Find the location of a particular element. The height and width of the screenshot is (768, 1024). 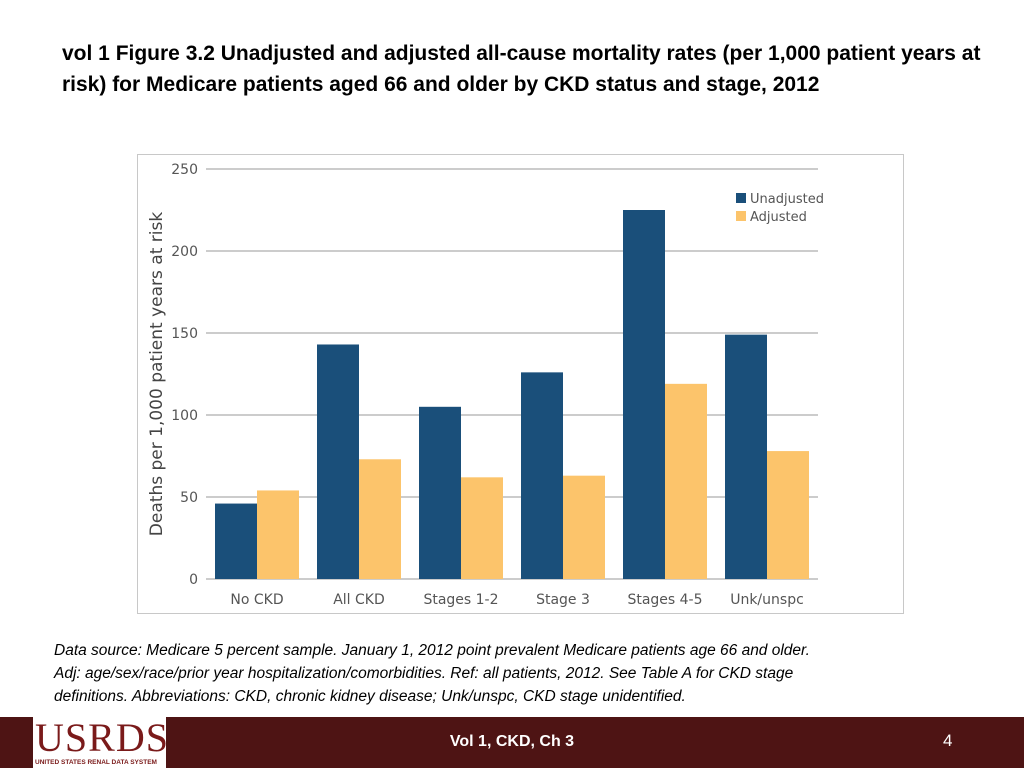

x-tick-label: Unk/unspc is located at coordinates (767, 600).